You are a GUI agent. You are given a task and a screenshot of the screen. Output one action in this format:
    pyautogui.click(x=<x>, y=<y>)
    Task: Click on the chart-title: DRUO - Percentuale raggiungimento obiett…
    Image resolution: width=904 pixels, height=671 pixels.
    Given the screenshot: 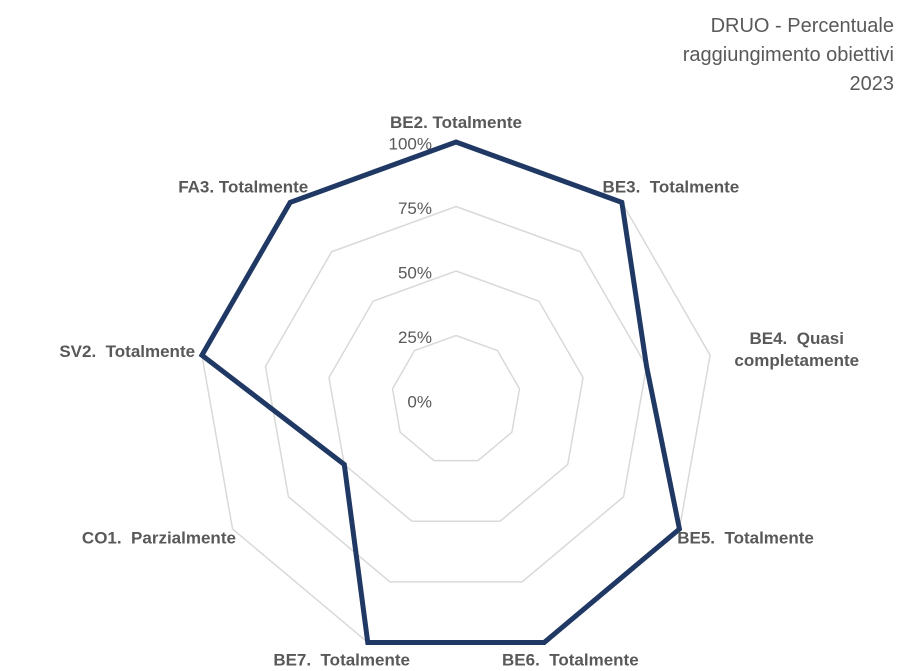 What is the action you would take?
    pyautogui.click(x=788, y=55)
    